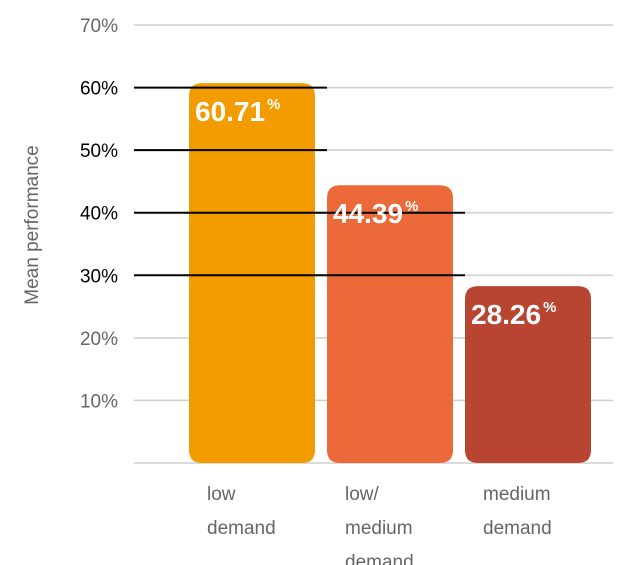 This screenshot has width=627, height=565. What do you see at coordinates (99, 89) in the screenshot?
I see `y-tick-label: 60%` at bounding box center [99, 89].